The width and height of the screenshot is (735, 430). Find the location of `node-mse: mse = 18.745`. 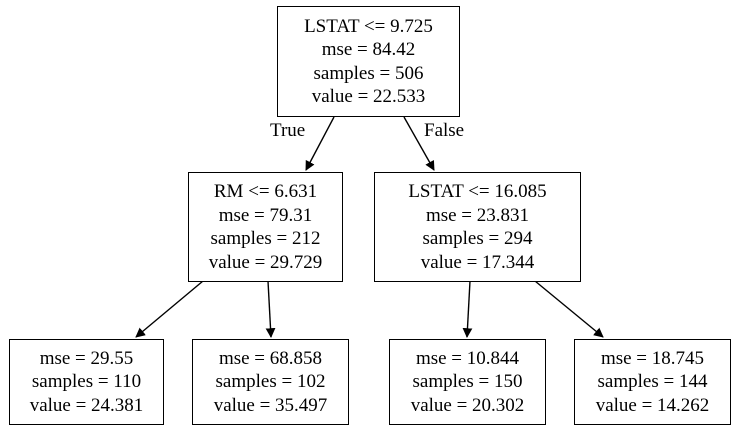

node-mse: mse = 18.745 is located at coordinates (652, 358).